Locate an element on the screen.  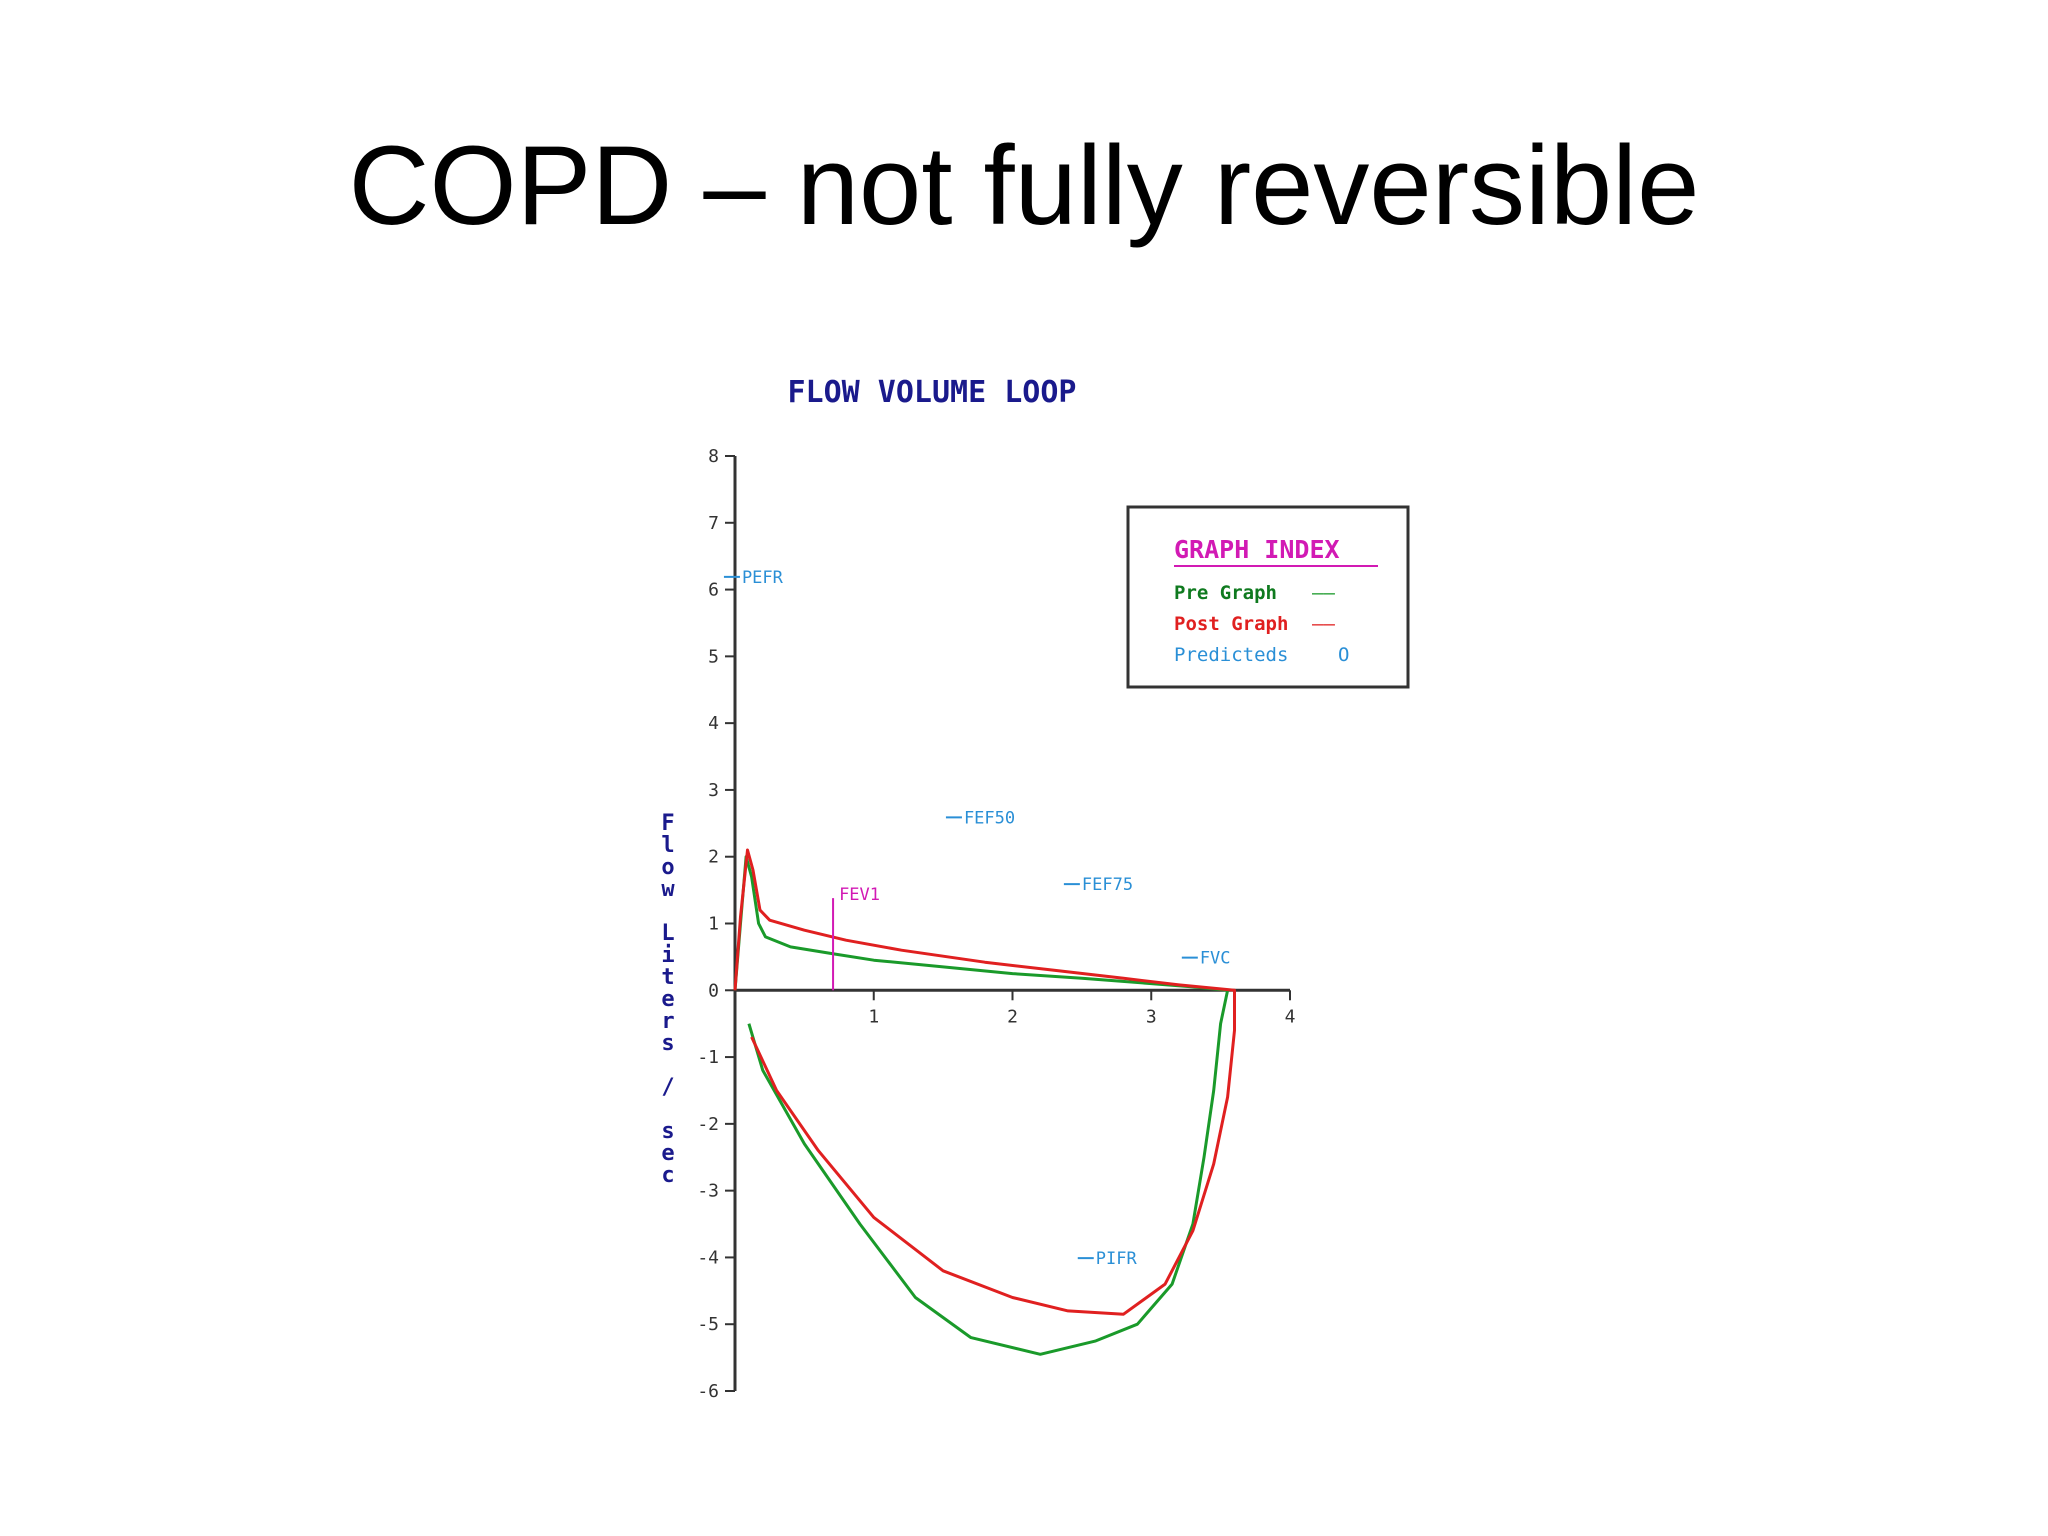
y-tick-label: -6 is located at coordinates (708, 1391).